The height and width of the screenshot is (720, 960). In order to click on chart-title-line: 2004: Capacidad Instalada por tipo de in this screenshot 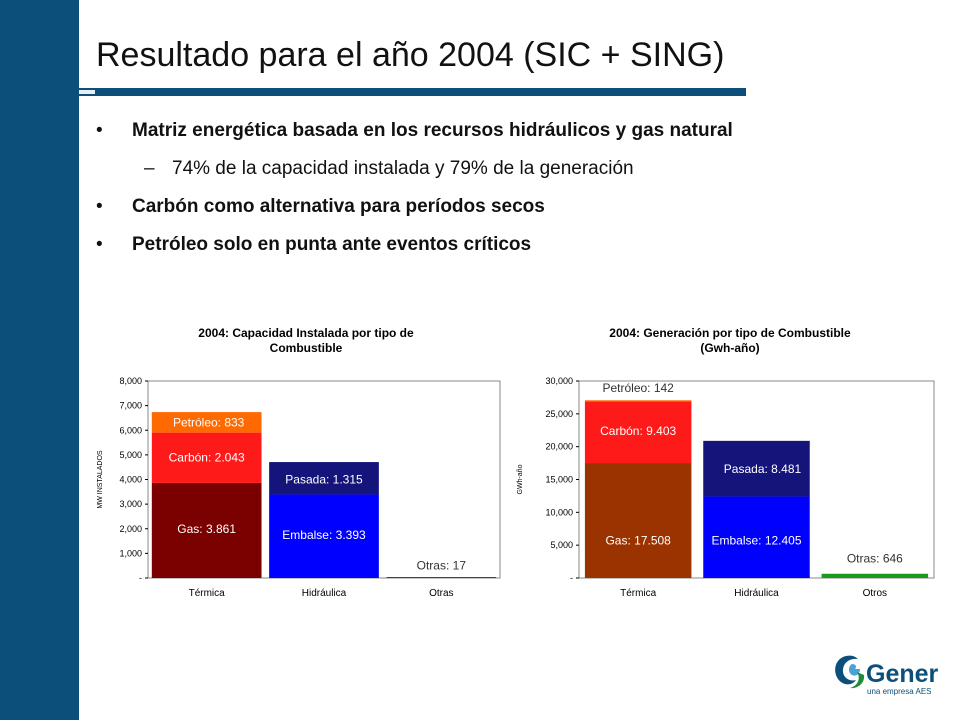, I will do `click(306, 333)`.